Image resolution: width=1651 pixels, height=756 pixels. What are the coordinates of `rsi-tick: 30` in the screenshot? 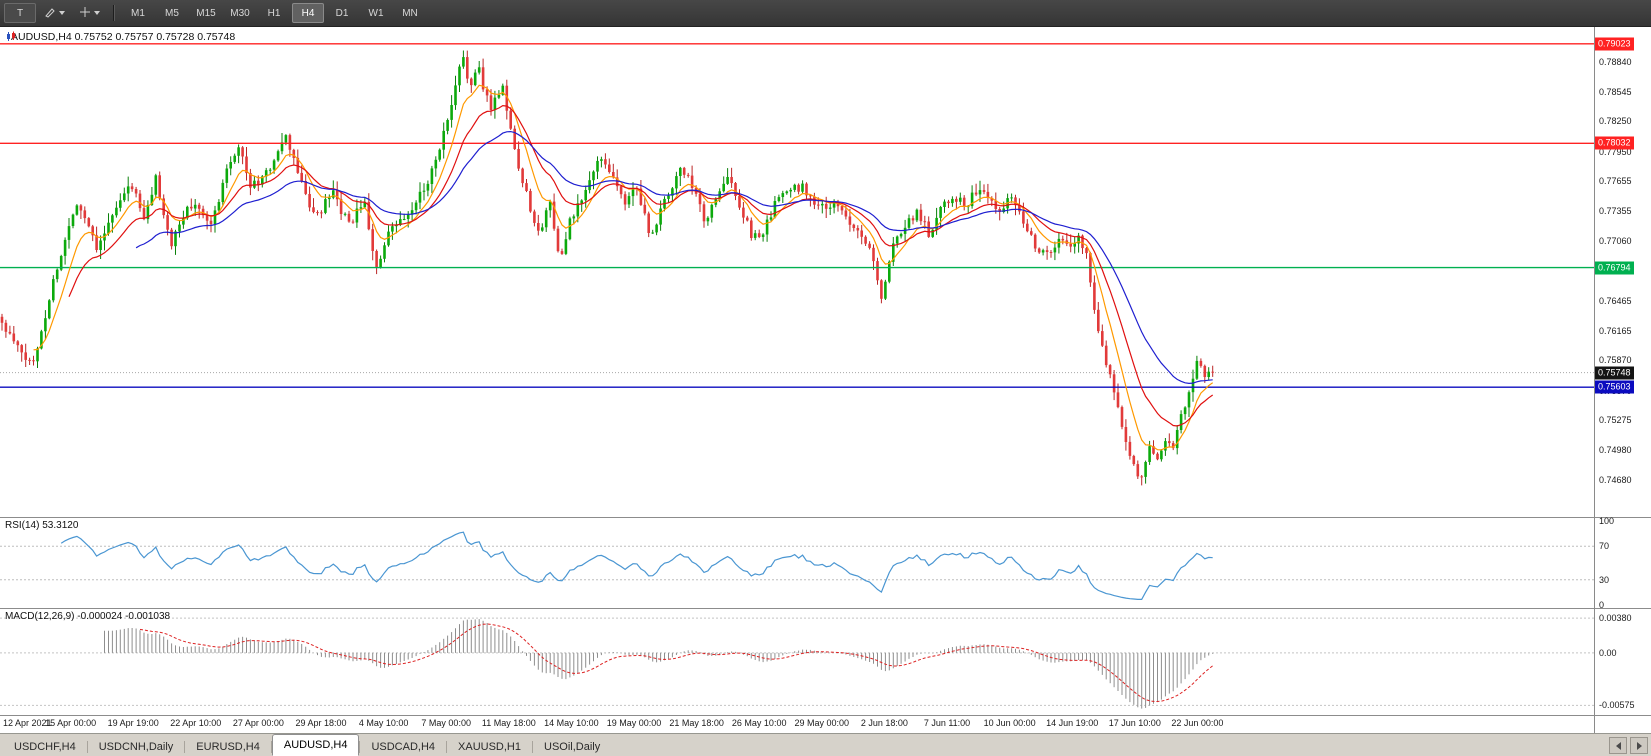 It's located at (1604, 579).